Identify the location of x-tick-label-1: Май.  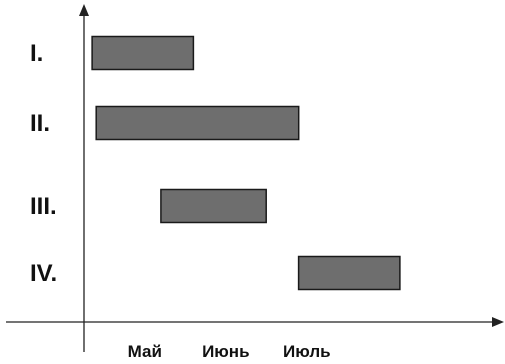
(145, 351).